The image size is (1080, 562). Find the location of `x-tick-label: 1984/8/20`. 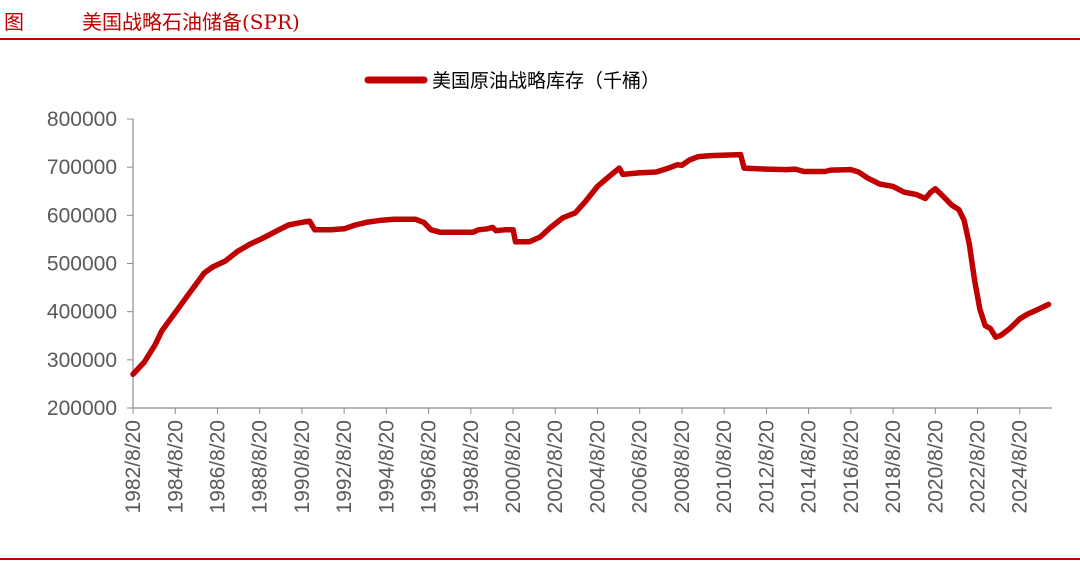

x-tick-label: 1984/8/20 is located at coordinates (175, 466).